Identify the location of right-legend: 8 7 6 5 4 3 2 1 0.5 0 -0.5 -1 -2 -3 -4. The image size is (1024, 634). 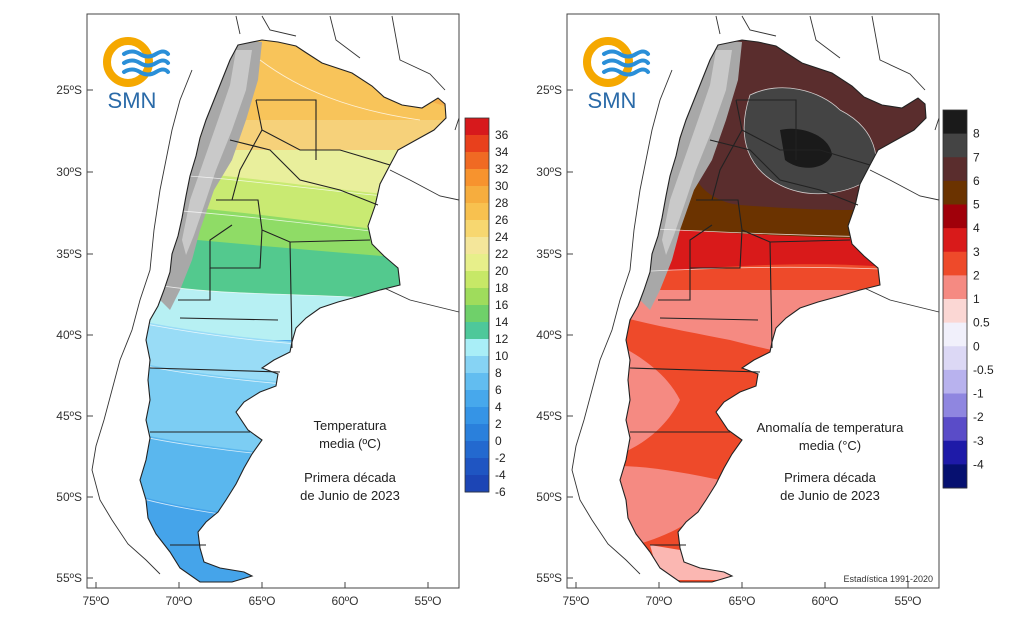
(968, 299).